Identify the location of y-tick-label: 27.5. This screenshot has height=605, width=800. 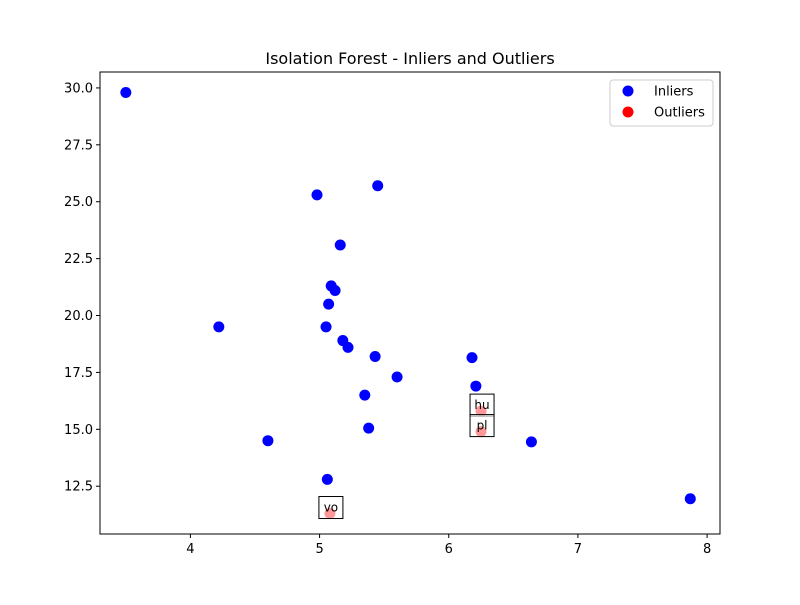
(78, 145).